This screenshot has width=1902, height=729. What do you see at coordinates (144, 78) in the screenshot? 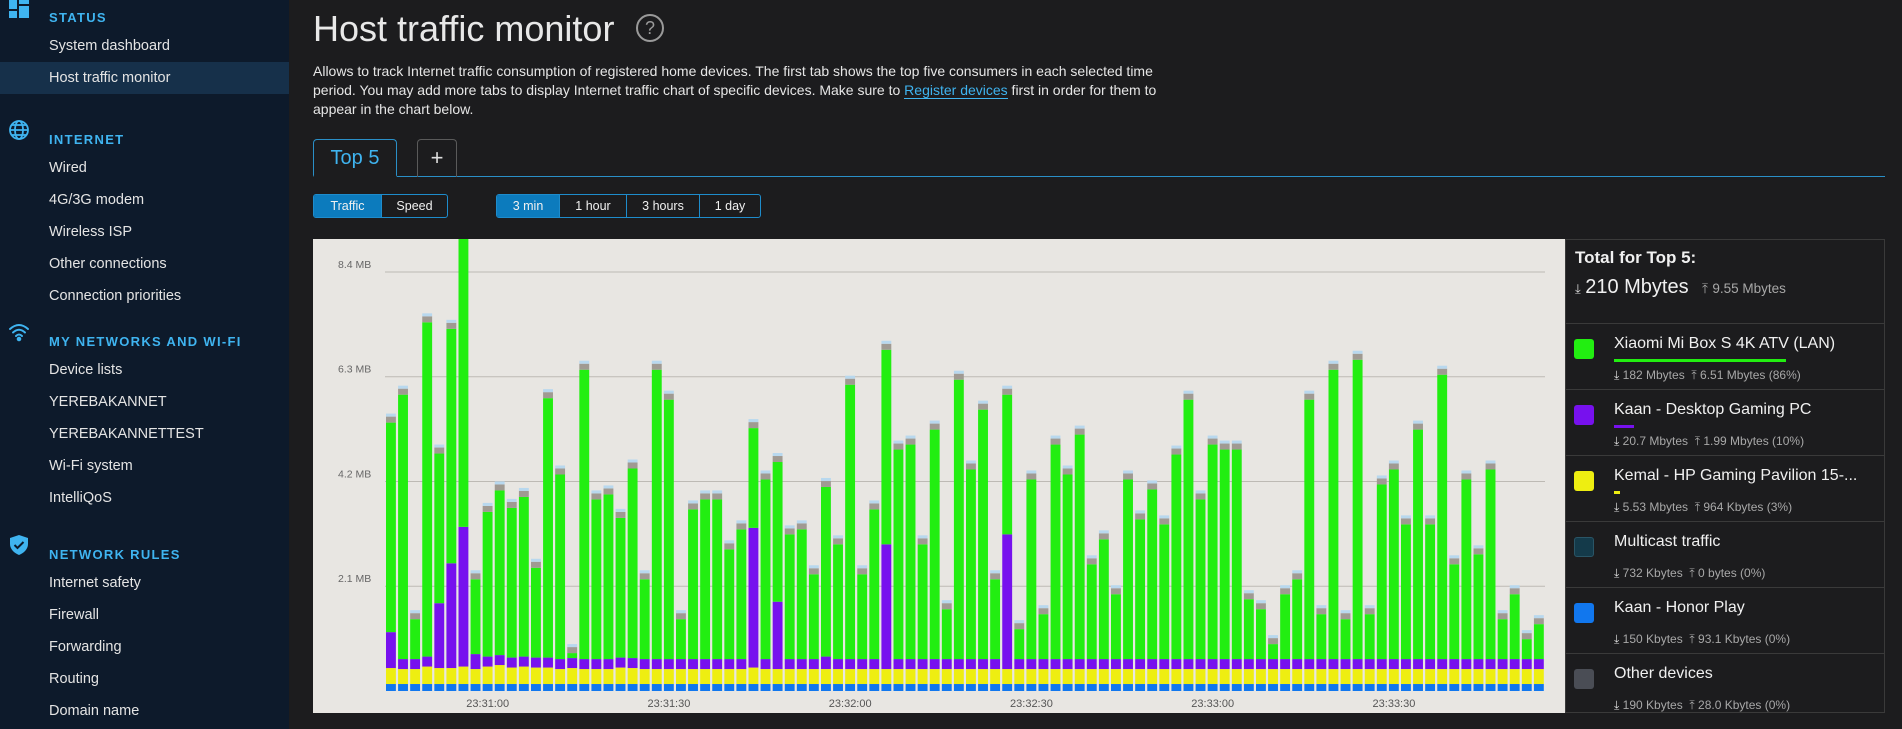
I see `sidebar-item-host-traffic-monitor: Host traffic monitor` at bounding box center [144, 78].